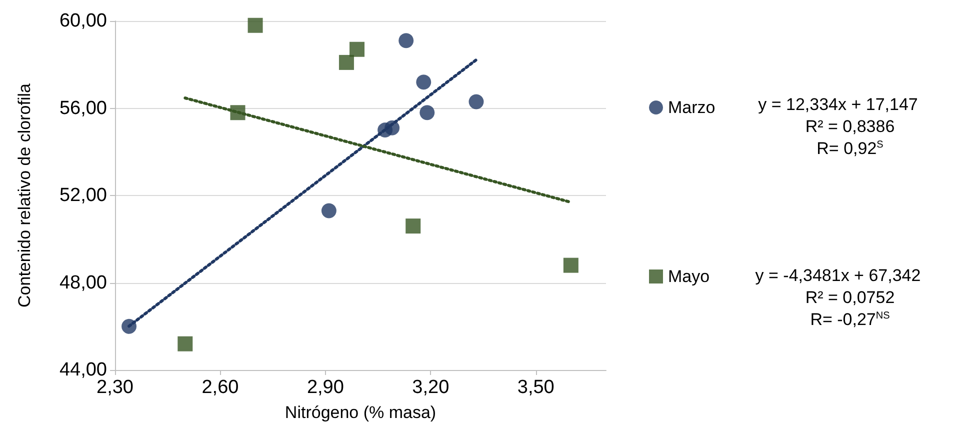 The height and width of the screenshot is (436, 961). I want to click on text: R² = 0,0752, so click(850, 298).